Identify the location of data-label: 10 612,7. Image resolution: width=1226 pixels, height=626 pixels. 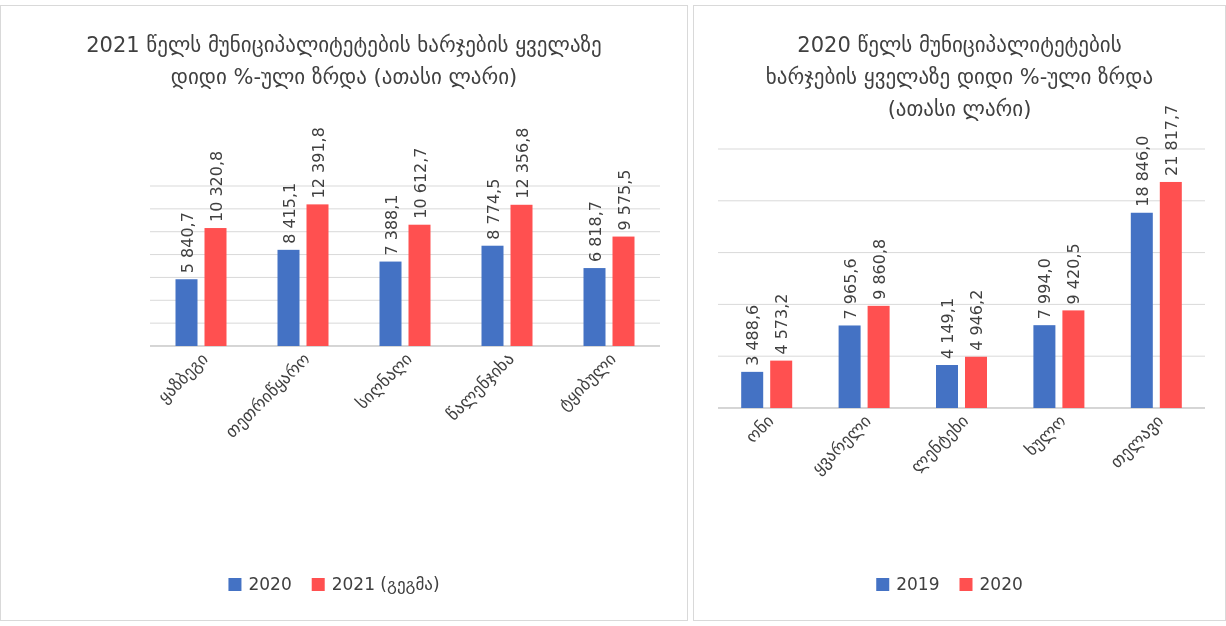
(420, 183).